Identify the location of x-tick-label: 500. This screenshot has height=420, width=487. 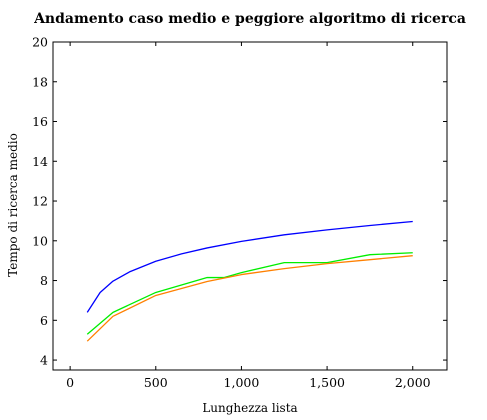
(156, 382).